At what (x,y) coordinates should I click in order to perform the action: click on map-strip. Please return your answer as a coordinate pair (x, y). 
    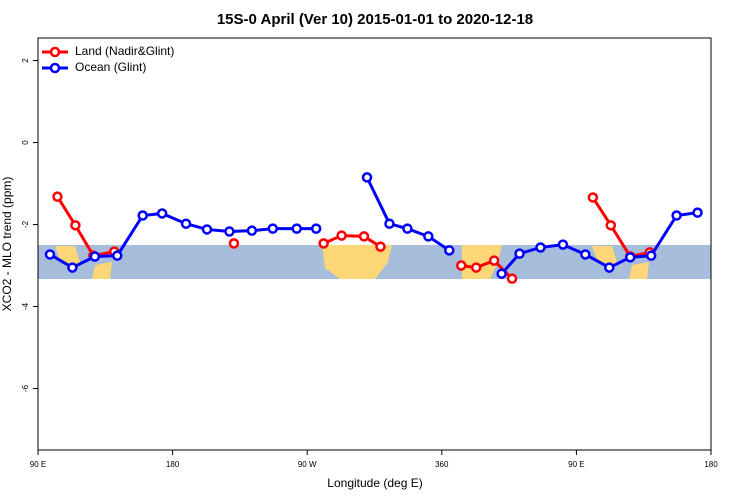
    Looking at the image, I should click on (374, 262).